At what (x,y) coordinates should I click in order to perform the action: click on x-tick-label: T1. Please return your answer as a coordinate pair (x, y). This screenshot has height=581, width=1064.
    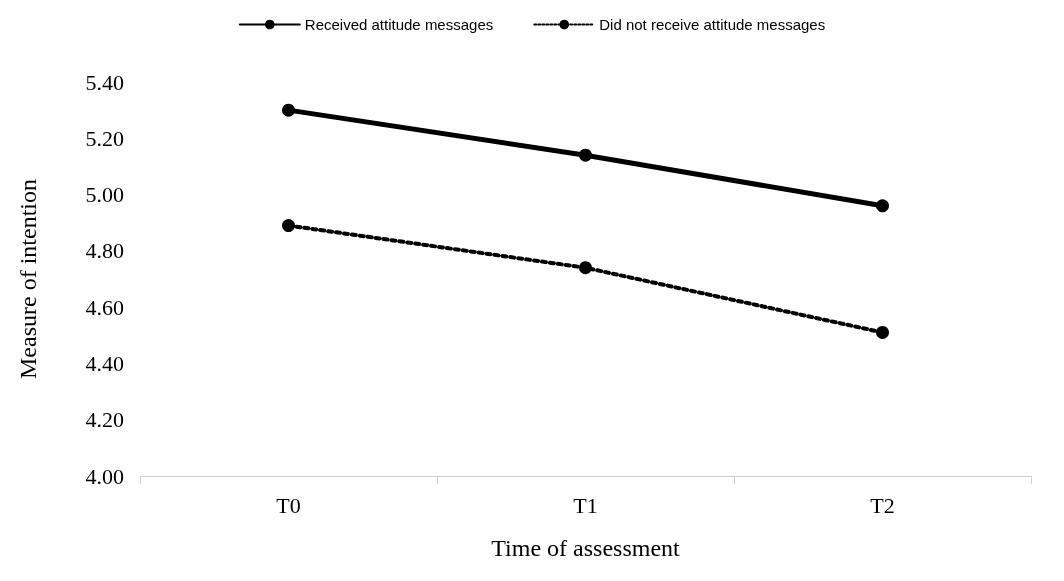
    Looking at the image, I should click on (585, 505).